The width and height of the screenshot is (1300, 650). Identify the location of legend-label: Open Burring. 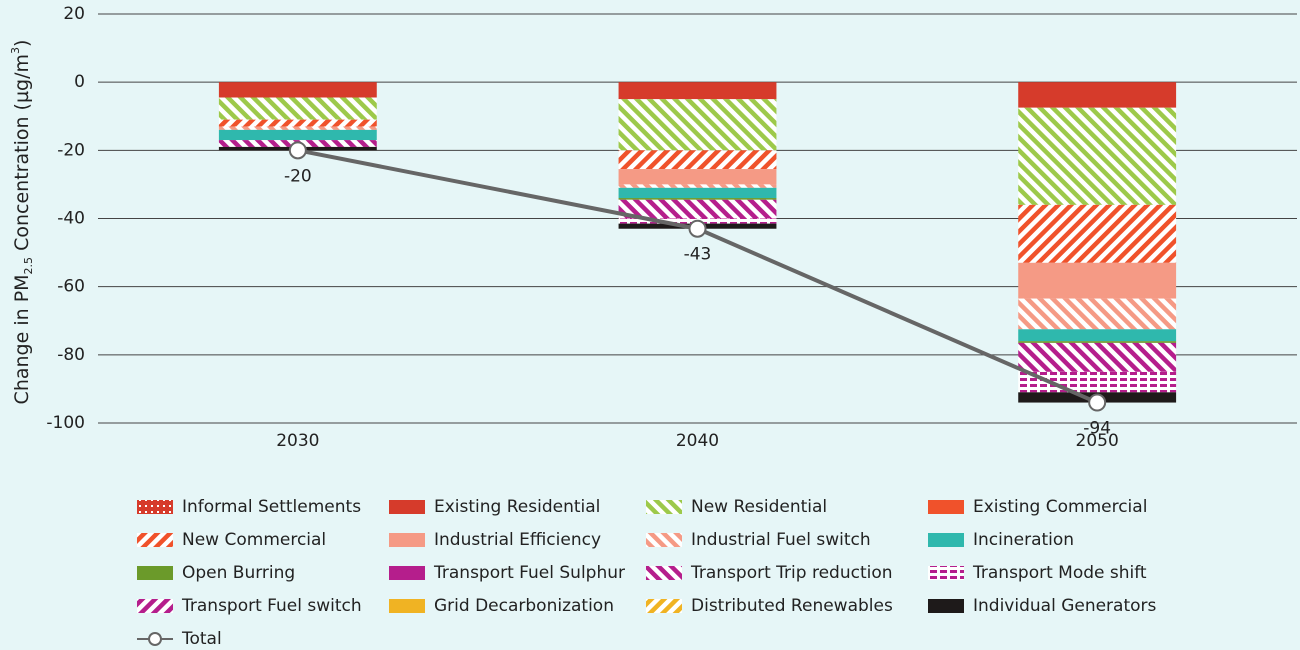
(238, 573).